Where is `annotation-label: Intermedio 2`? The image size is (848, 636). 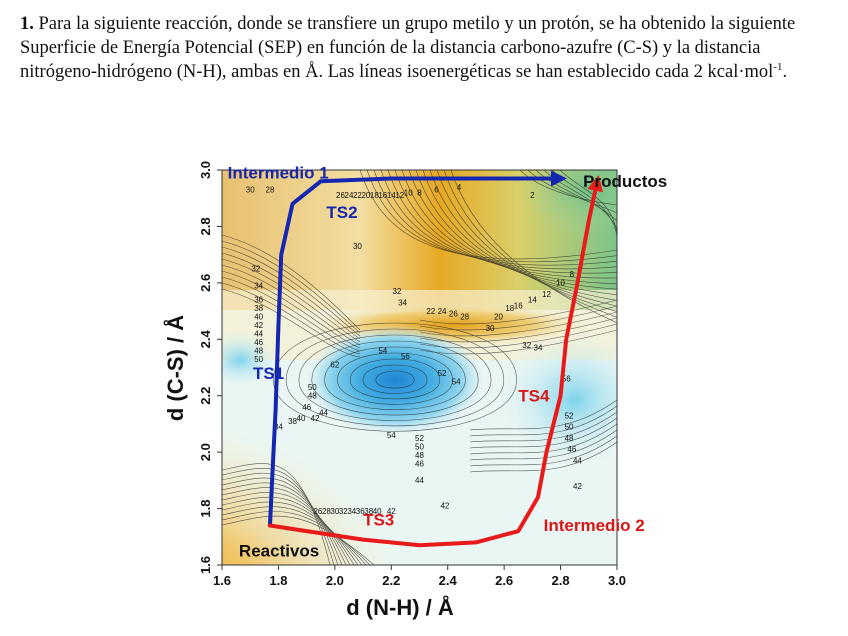
annotation-label: Intermedio 2 is located at coordinates (594, 525).